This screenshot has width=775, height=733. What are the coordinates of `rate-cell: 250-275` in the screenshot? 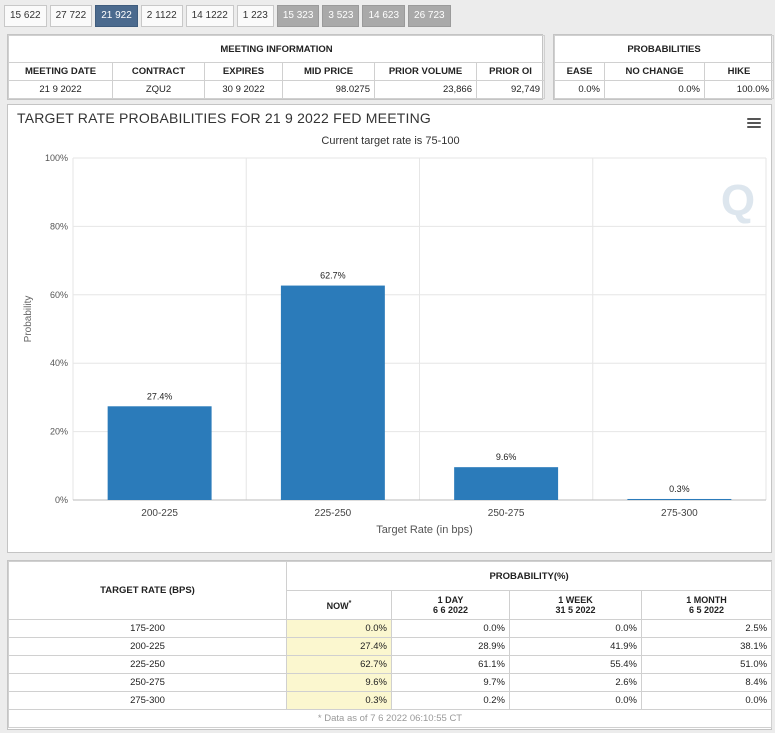 It's located at (147, 682).